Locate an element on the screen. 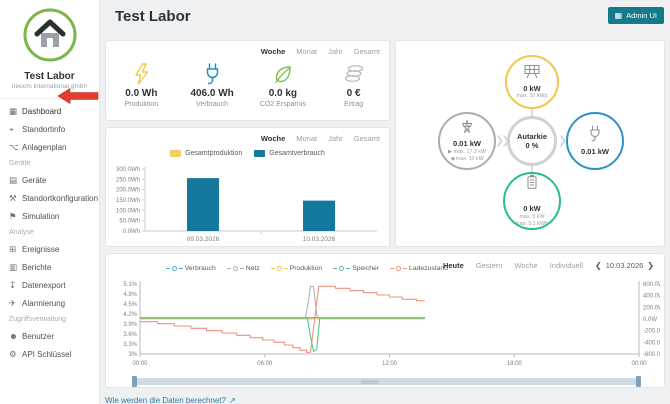 The width and height of the screenshot is (670, 404). range-tab-woche: Woche is located at coordinates (526, 265).